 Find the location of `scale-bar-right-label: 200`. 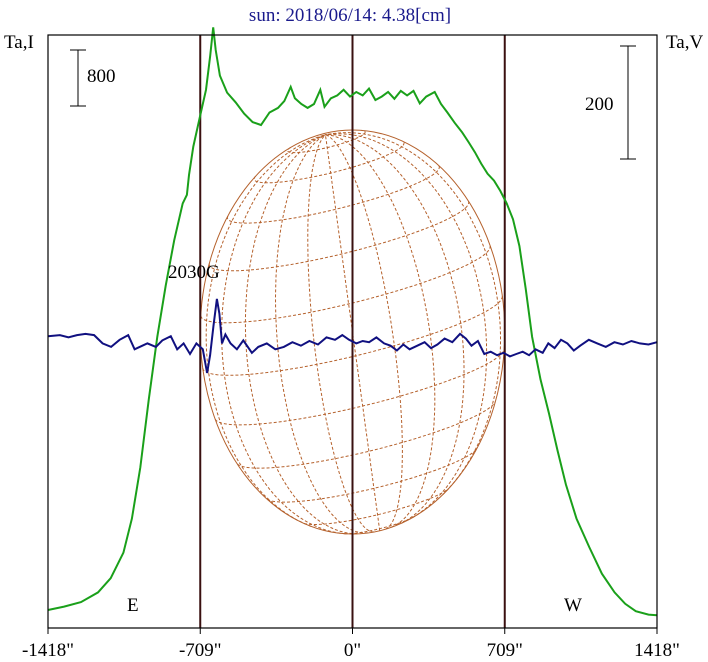

scale-bar-right-label: 200 is located at coordinates (599, 104).